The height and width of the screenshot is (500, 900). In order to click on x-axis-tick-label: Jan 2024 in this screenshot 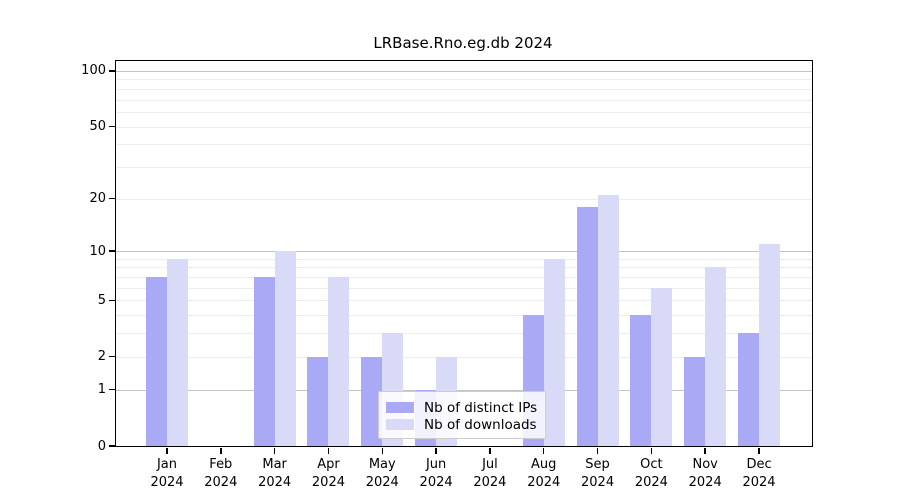, I will do `click(167, 473)`.